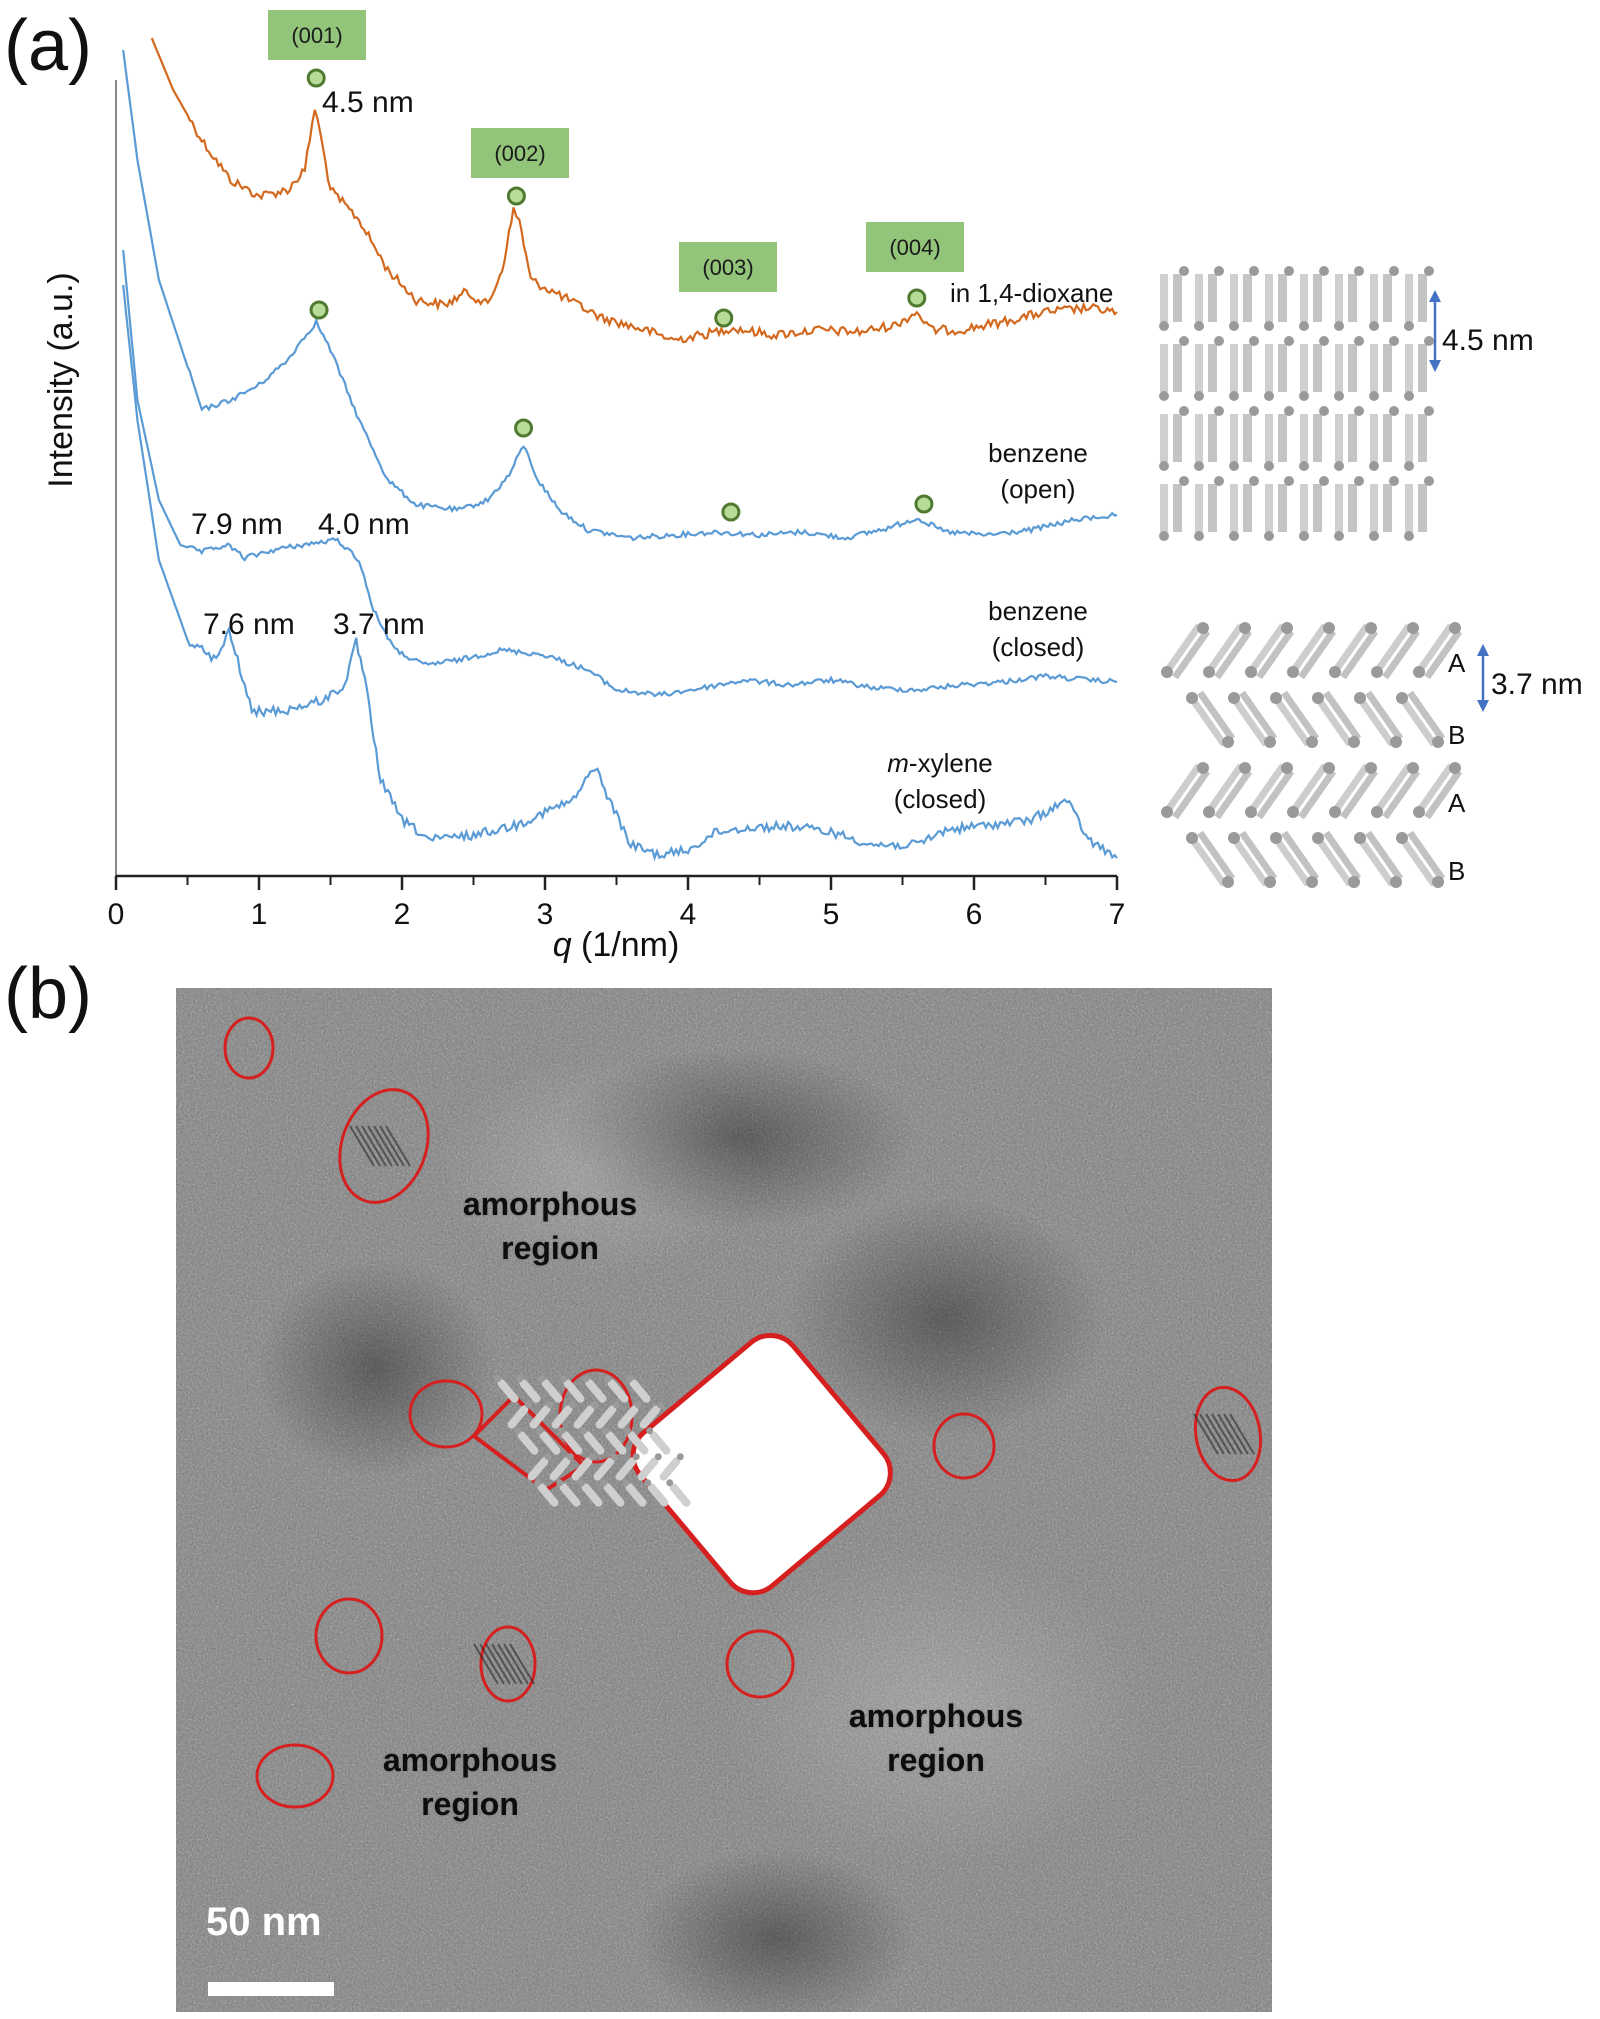 The image size is (1600, 2019). What do you see at coordinates (61, 379) in the screenshot?
I see `y-axis-label: Intensity (a.u.)` at bounding box center [61, 379].